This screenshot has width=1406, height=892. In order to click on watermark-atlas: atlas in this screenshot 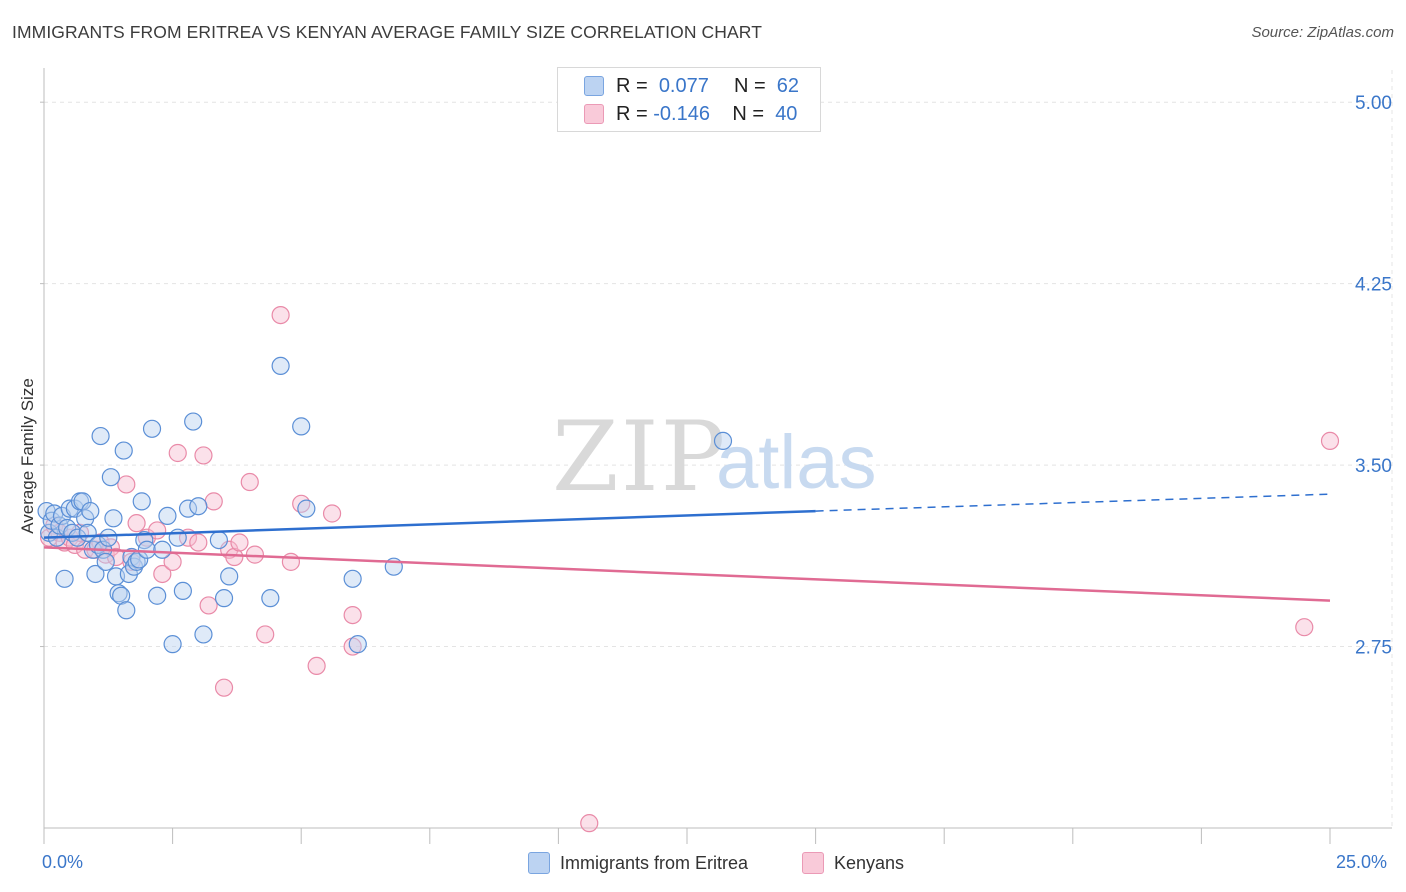, I will do `click(796, 462)`.